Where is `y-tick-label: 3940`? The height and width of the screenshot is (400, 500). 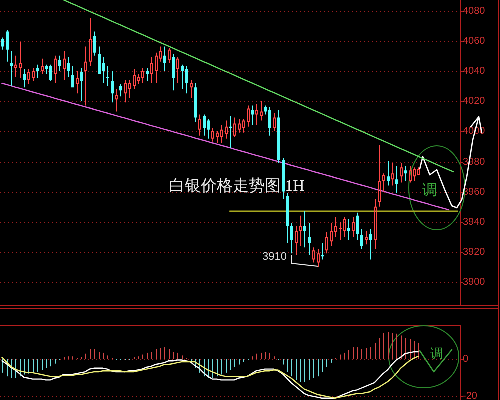 y-tick-label: 3940 is located at coordinates (474, 222).